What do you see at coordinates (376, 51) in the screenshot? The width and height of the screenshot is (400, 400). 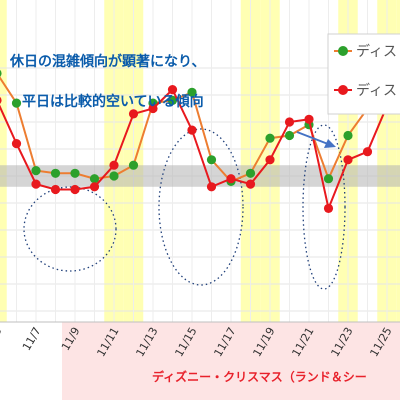 I see `legend-label-series-1: ディス` at bounding box center [376, 51].